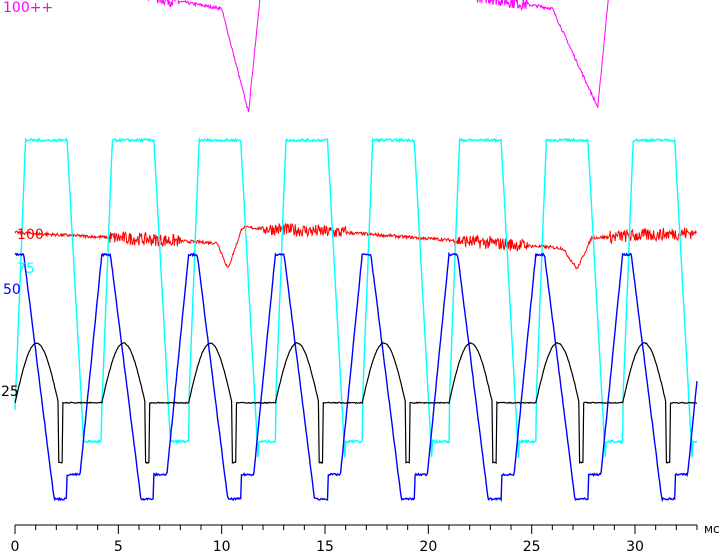 This screenshot has width=723, height=555. I want to click on series-label: 50, so click(12, 290).